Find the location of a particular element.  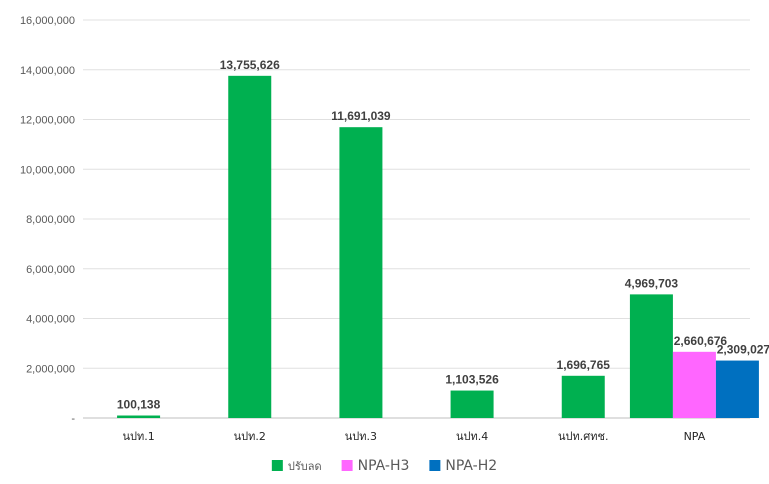

y-tick-label: - is located at coordinates (73, 419).